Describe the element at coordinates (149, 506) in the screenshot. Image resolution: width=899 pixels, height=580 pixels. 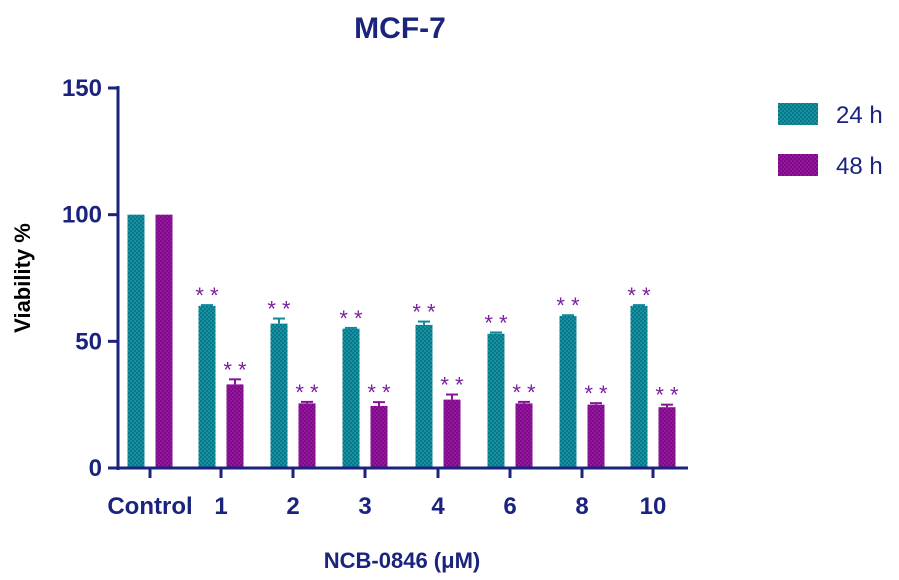
I see `x-tick-label: Control` at that location.